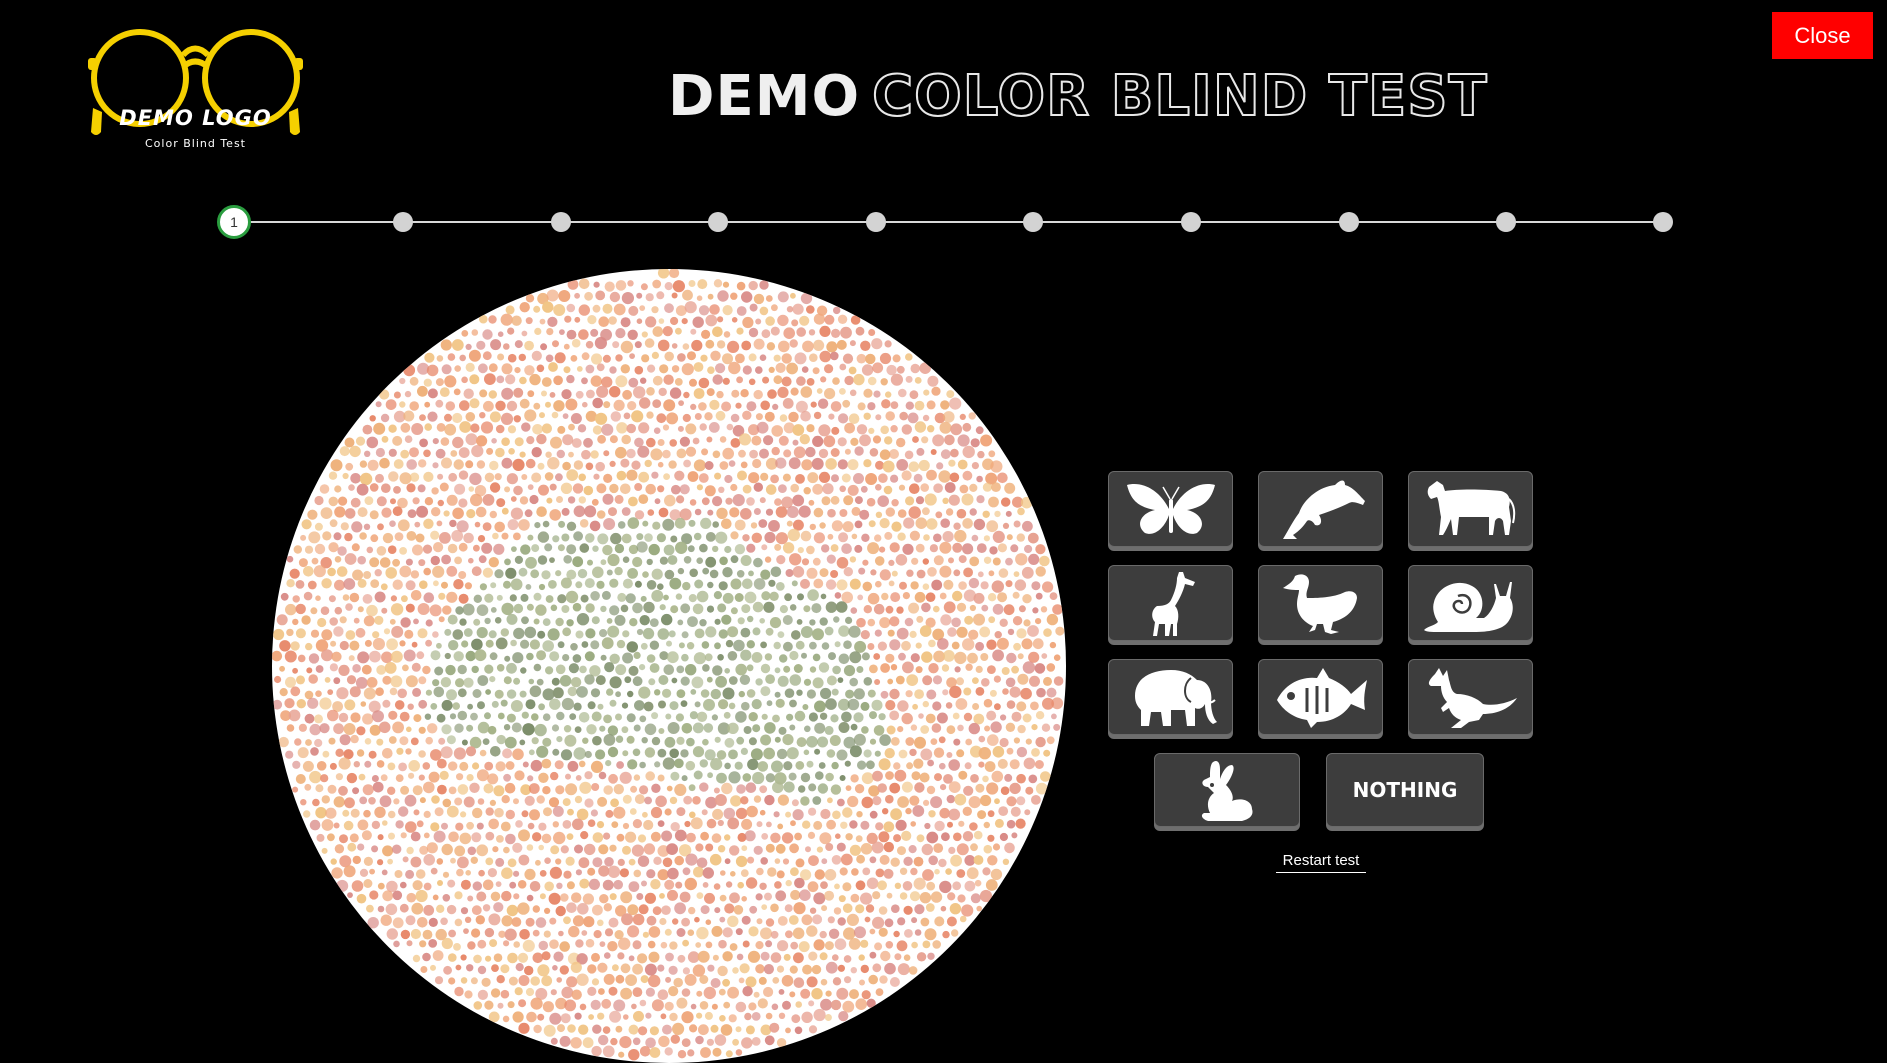 The width and height of the screenshot is (1887, 1063). What do you see at coordinates (1320, 509) in the screenshot?
I see `answer-dolphin-button` at bounding box center [1320, 509].